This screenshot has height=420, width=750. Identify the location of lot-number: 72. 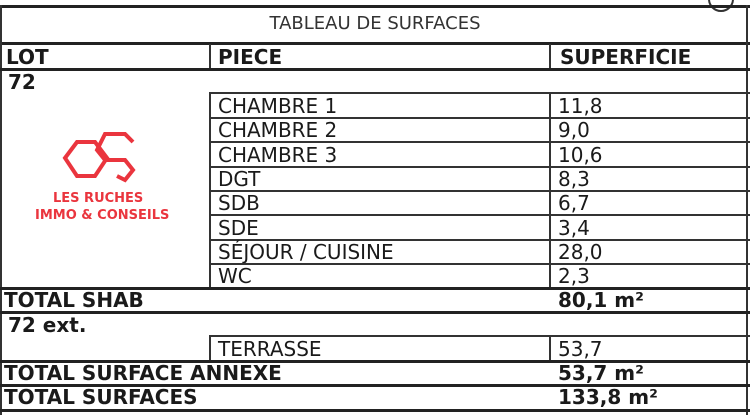
(22, 82).